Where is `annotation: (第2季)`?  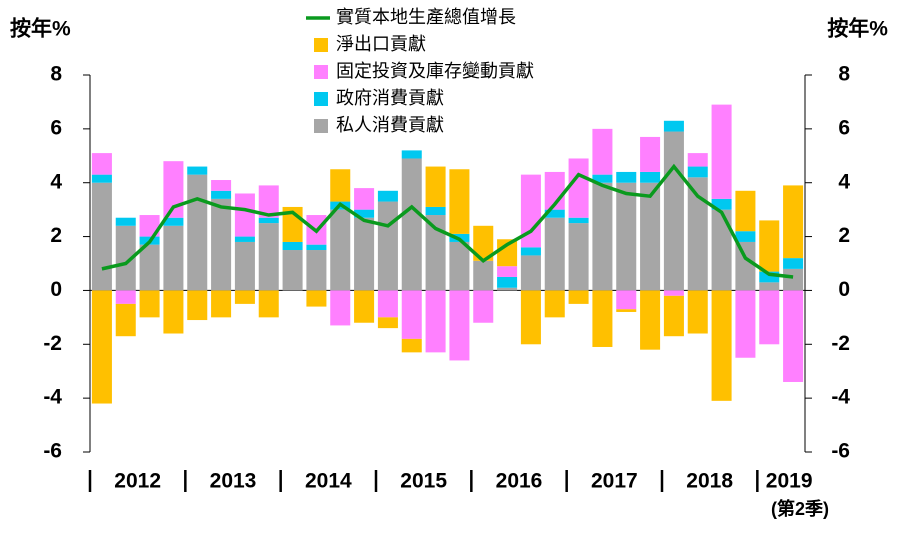 annotation: (第2季) is located at coordinates (800, 508).